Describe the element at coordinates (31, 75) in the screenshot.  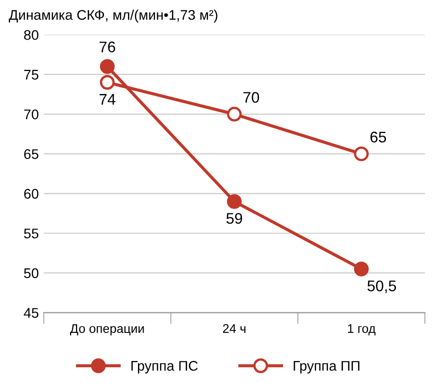
I see `y-tick-label: 75` at that location.